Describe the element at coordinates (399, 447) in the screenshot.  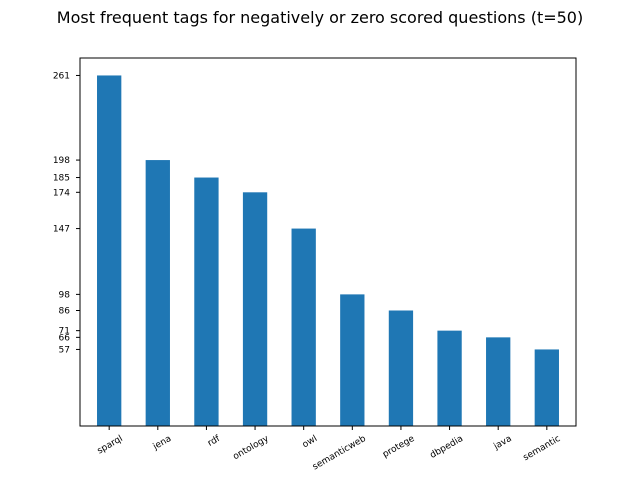
I see `x-tick-label: protege` at that location.